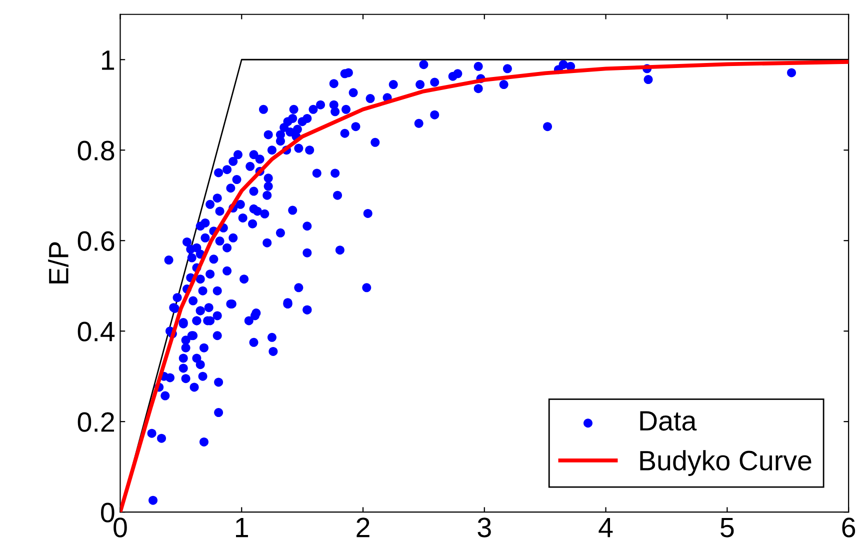 The width and height of the screenshot is (865, 553). Describe the element at coordinates (484, 528) in the screenshot. I see `x-tick-label: 3` at that location.